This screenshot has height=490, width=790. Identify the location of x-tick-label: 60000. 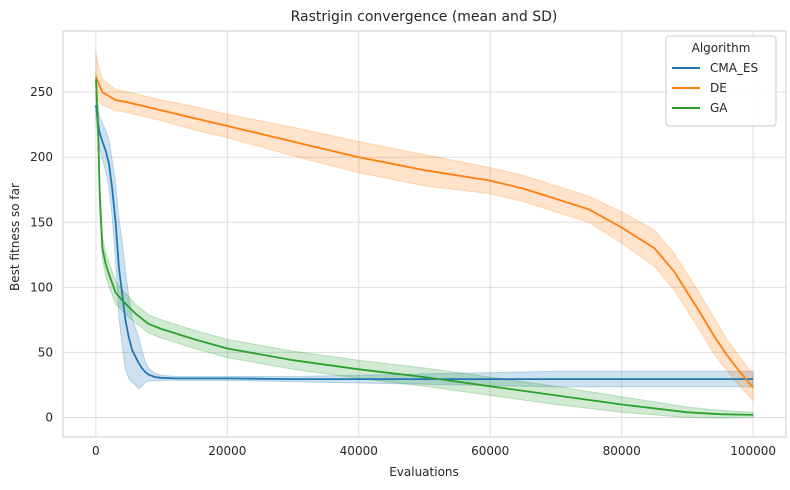
(490, 451).